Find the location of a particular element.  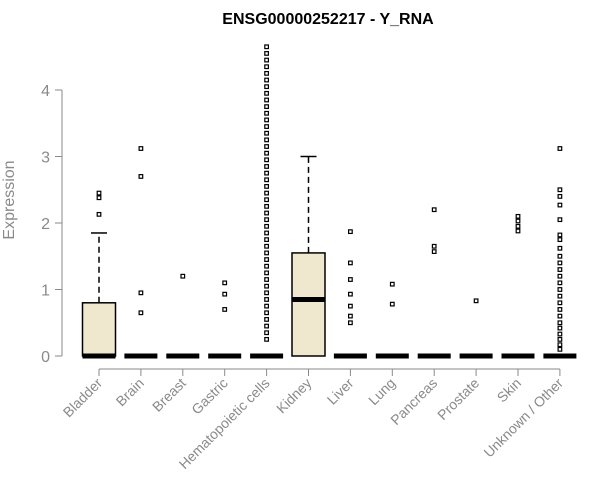

y-tick-label: 1 is located at coordinates (45, 291).